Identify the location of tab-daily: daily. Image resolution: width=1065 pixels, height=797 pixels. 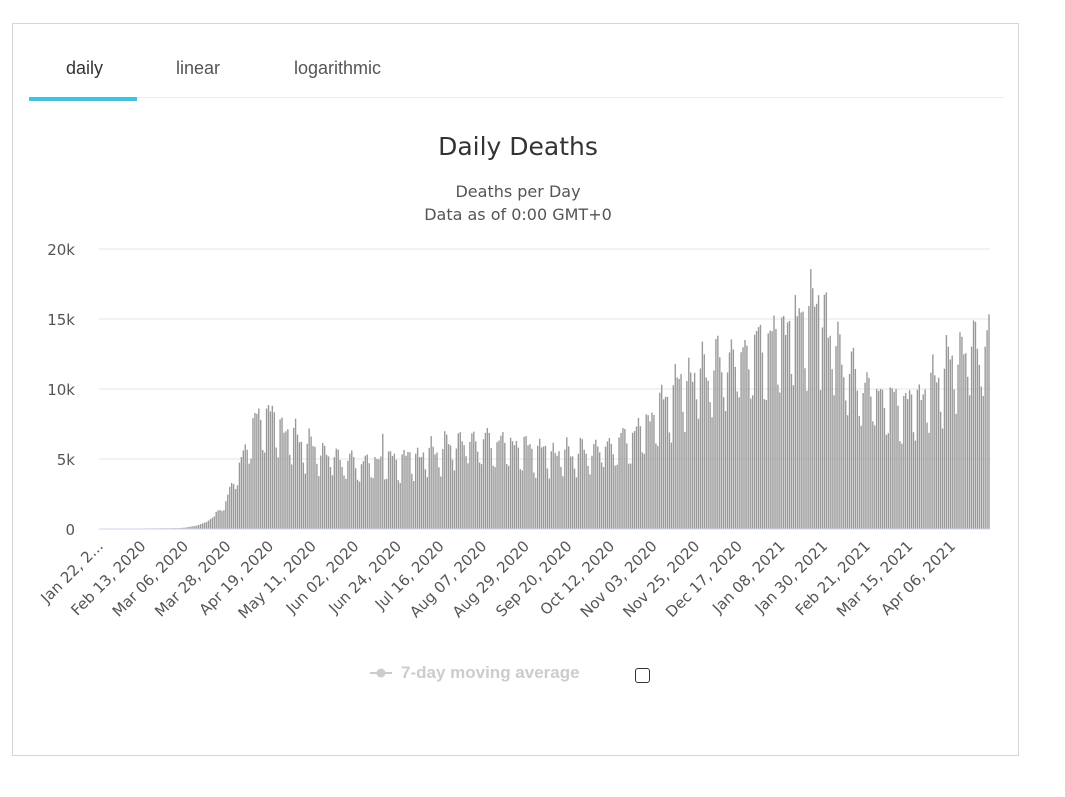
(85, 68).